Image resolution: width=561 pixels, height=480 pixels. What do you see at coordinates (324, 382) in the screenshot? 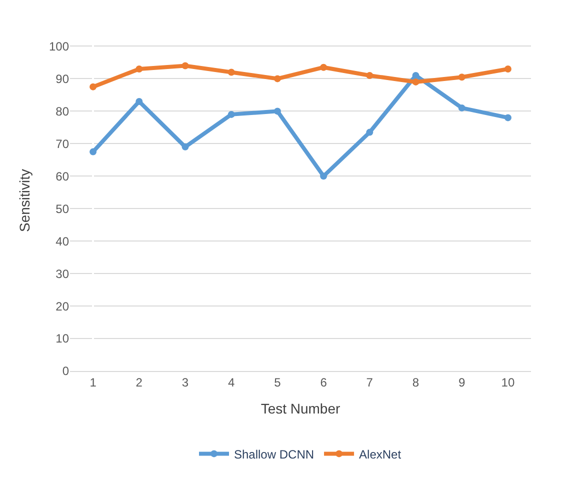
I see `x-tick-label: 6` at bounding box center [324, 382].